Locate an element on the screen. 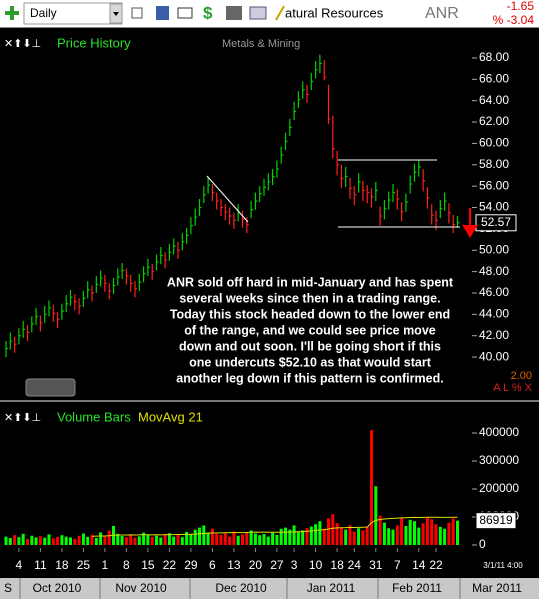  add-icon is located at coordinates (12, 13).